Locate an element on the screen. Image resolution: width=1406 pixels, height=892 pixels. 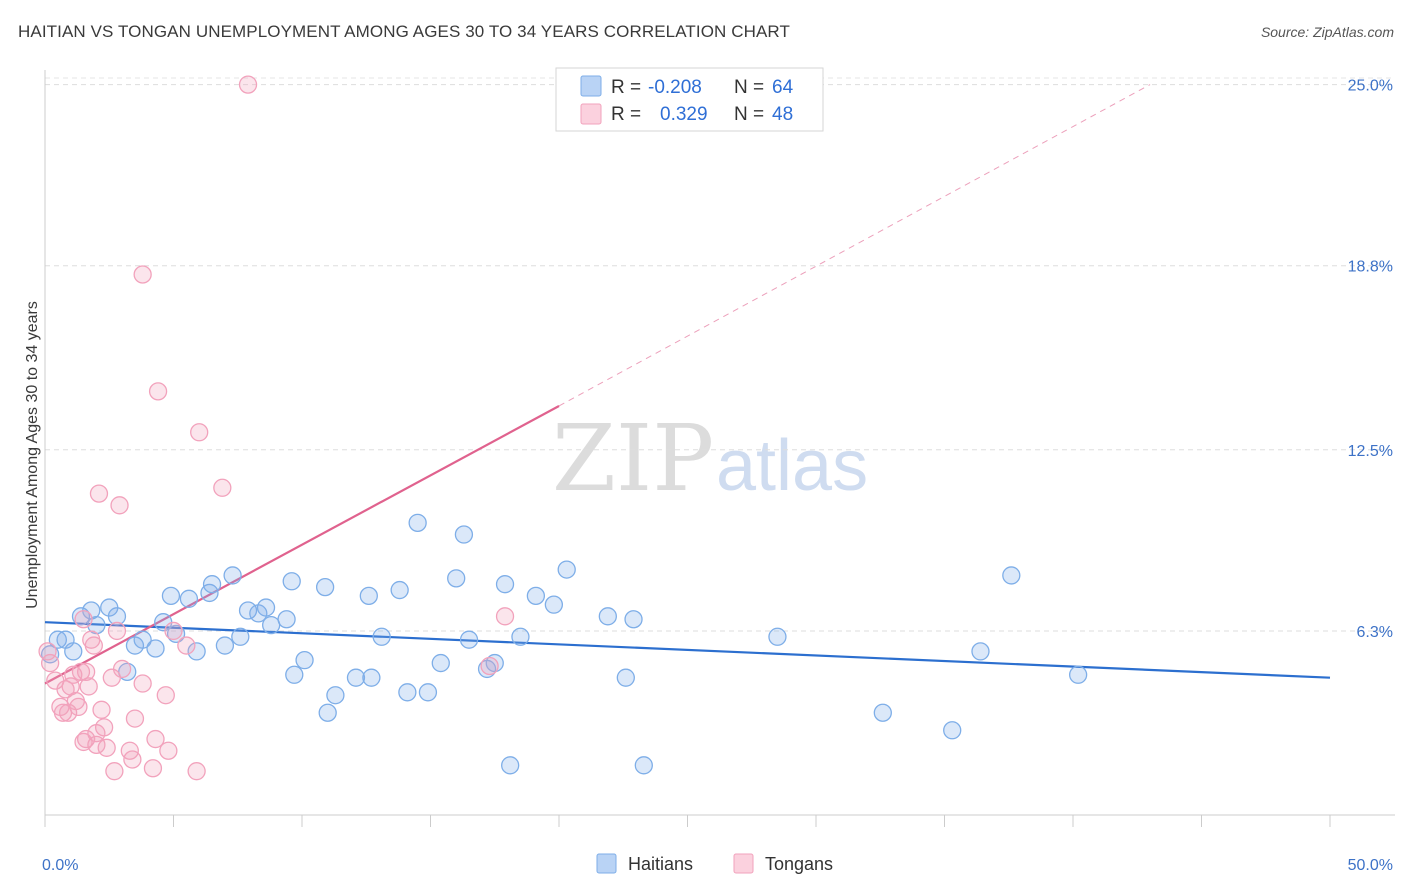
bottom-legend-swatch-tongans is located at coordinates (743, 863).